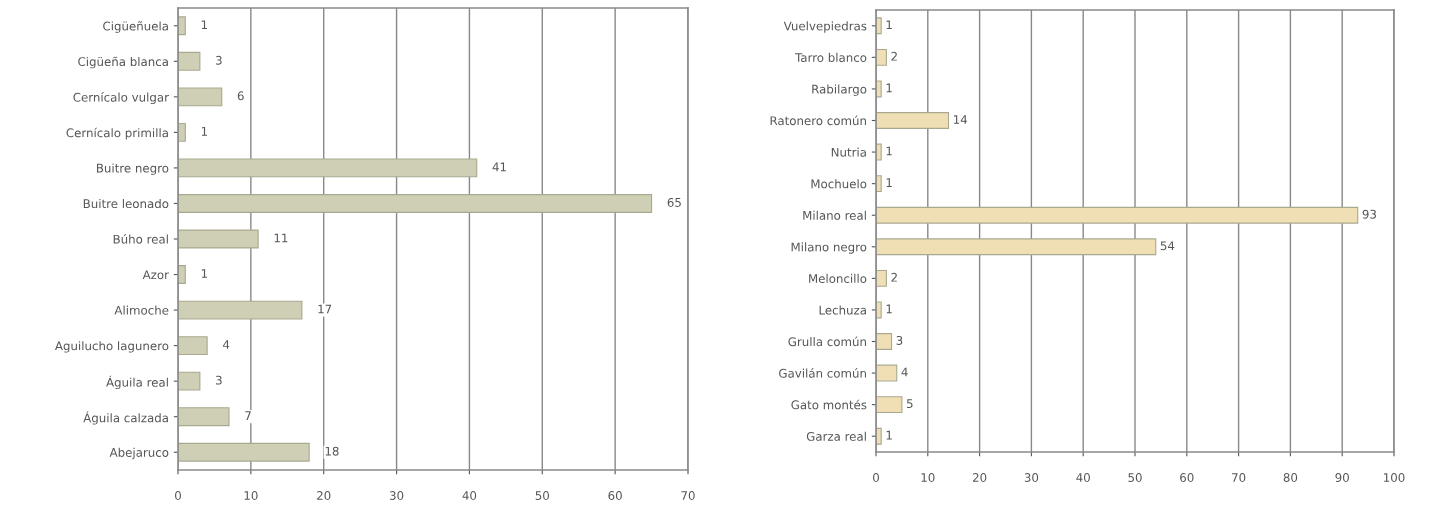 This screenshot has width=1432, height=509. I want to click on y-tick-label: Meloncillo, so click(838, 278).